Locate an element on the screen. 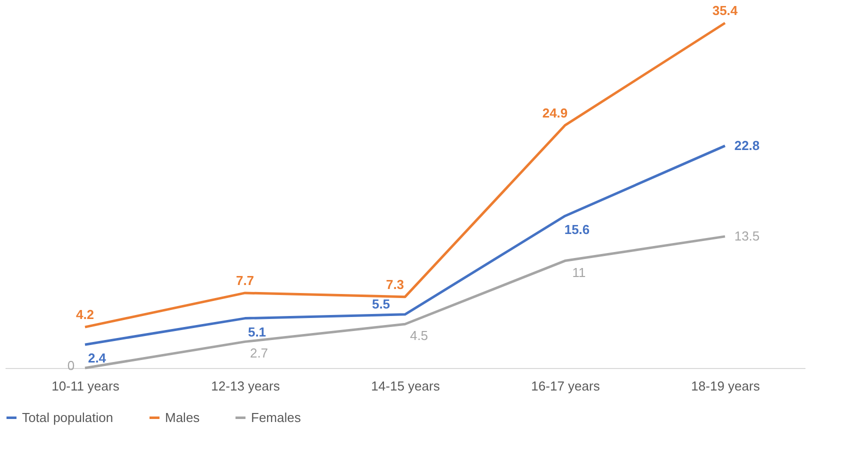 This screenshot has height=455, width=862. data-label: 24.9 is located at coordinates (555, 112).